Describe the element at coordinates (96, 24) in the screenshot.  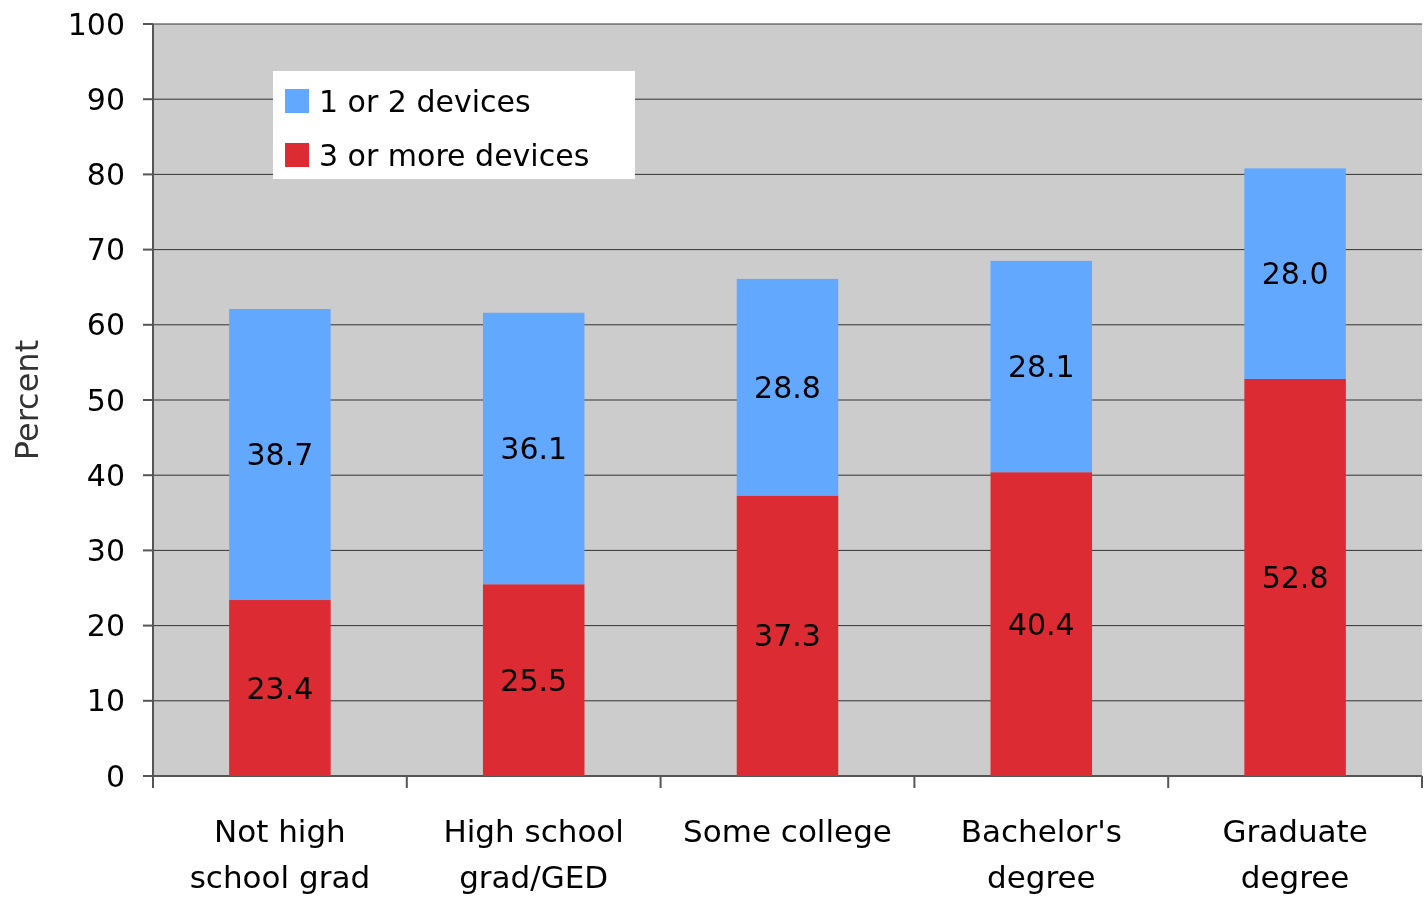
I see `y-tick-label: 100` at that location.